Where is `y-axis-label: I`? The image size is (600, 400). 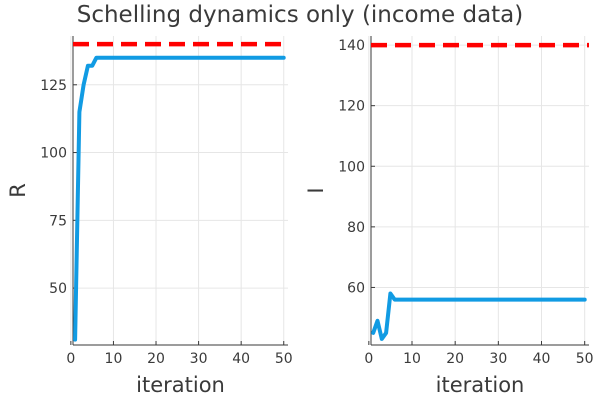 y-axis-label: I is located at coordinates (316, 190).